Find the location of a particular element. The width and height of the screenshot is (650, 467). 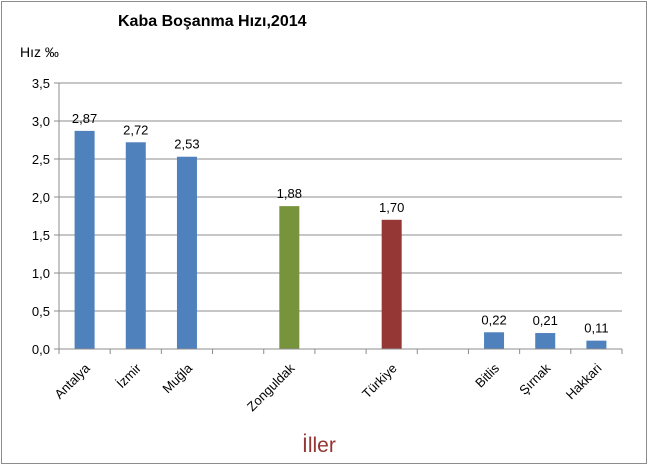

data-label: 2,53 is located at coordinates (186, 144).